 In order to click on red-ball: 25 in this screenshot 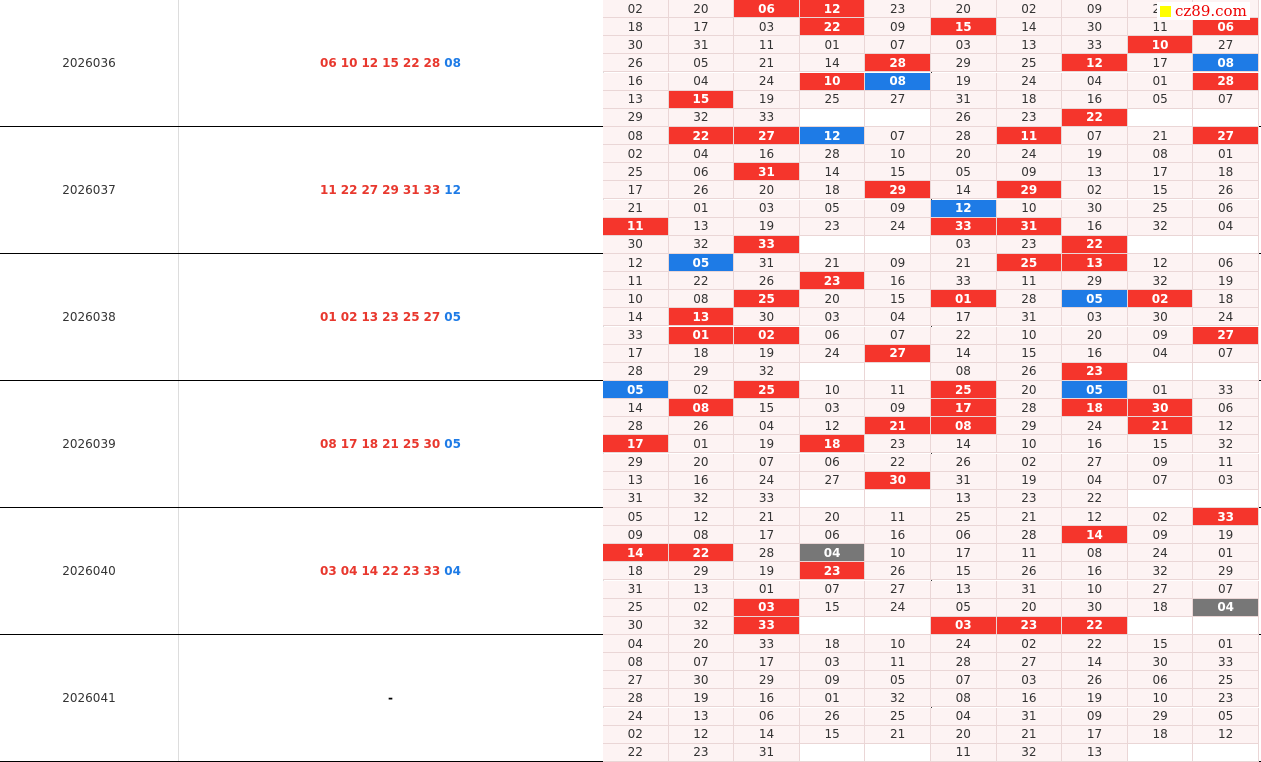, I will do `click(411, 317)`.